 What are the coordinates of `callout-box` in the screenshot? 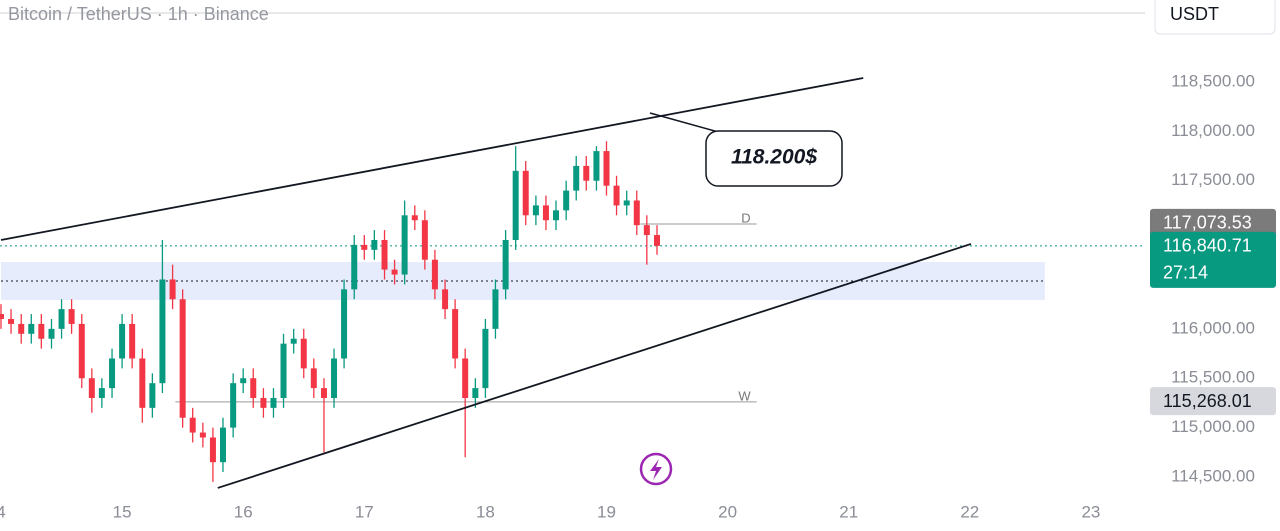 It's located at (774, 158).